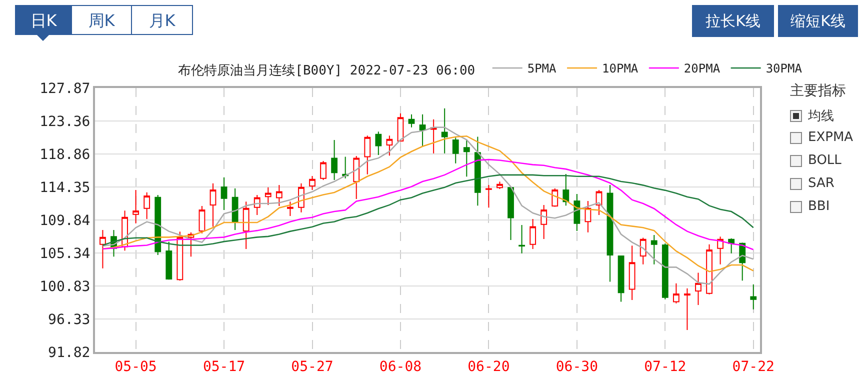 The image size is (862, 382). Describe the element at coordinates (818, 21) in the screenshot. I see `text: 缩短K线` at that location.